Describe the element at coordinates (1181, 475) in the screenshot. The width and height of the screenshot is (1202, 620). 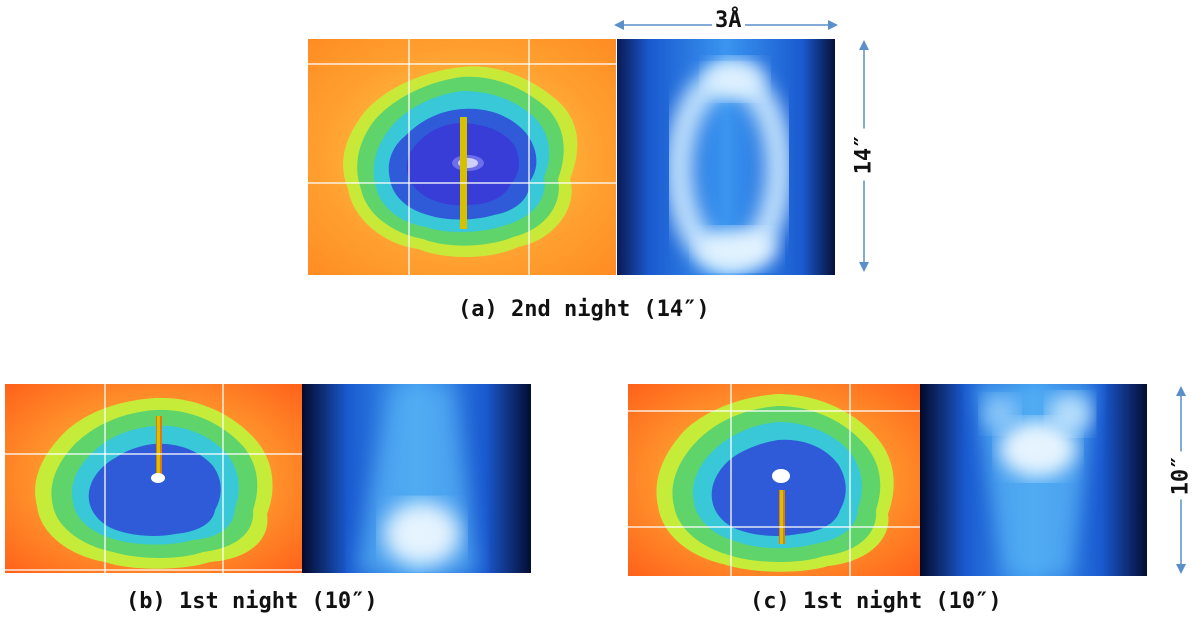
I see `spatial-scale-label-c: 10″` at that location.